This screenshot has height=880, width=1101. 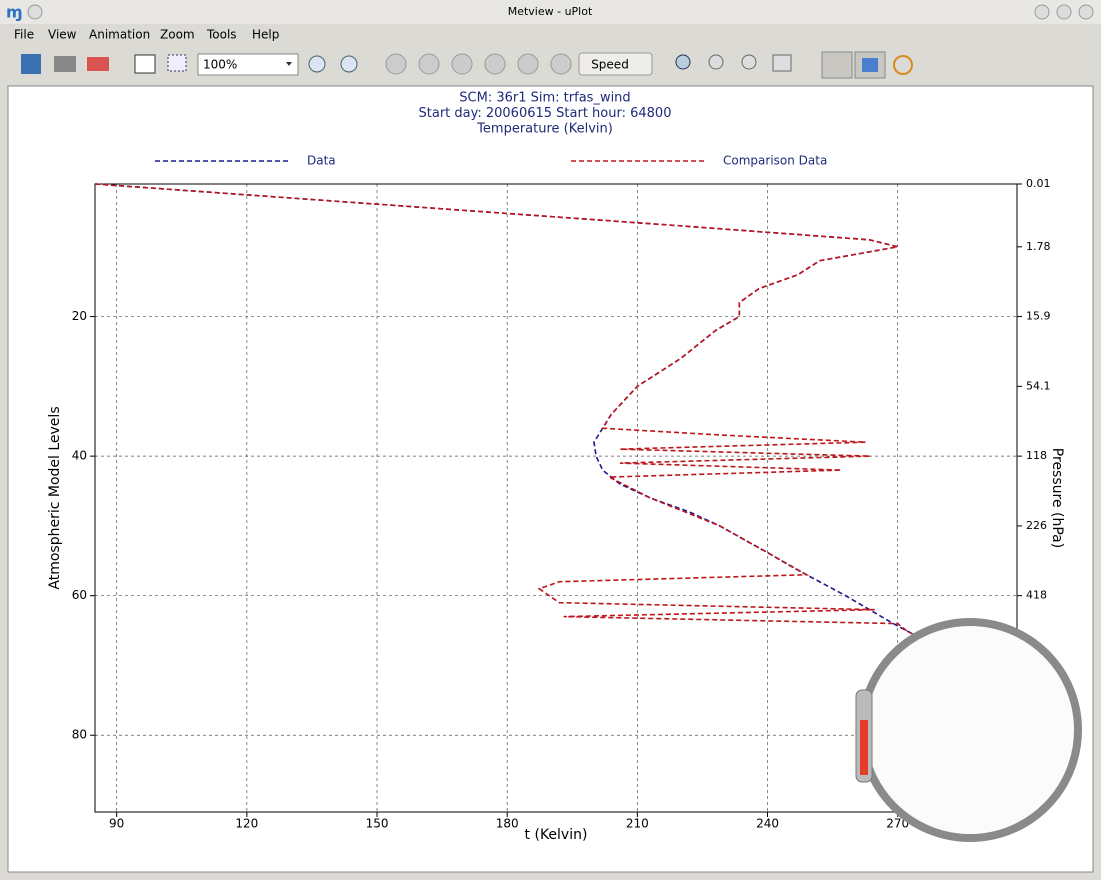 What do you see at coordinates (544, 129) in the screenshot?
I see `chart-title: Temperature (Kelvin)` at bounding box center [544, 129].